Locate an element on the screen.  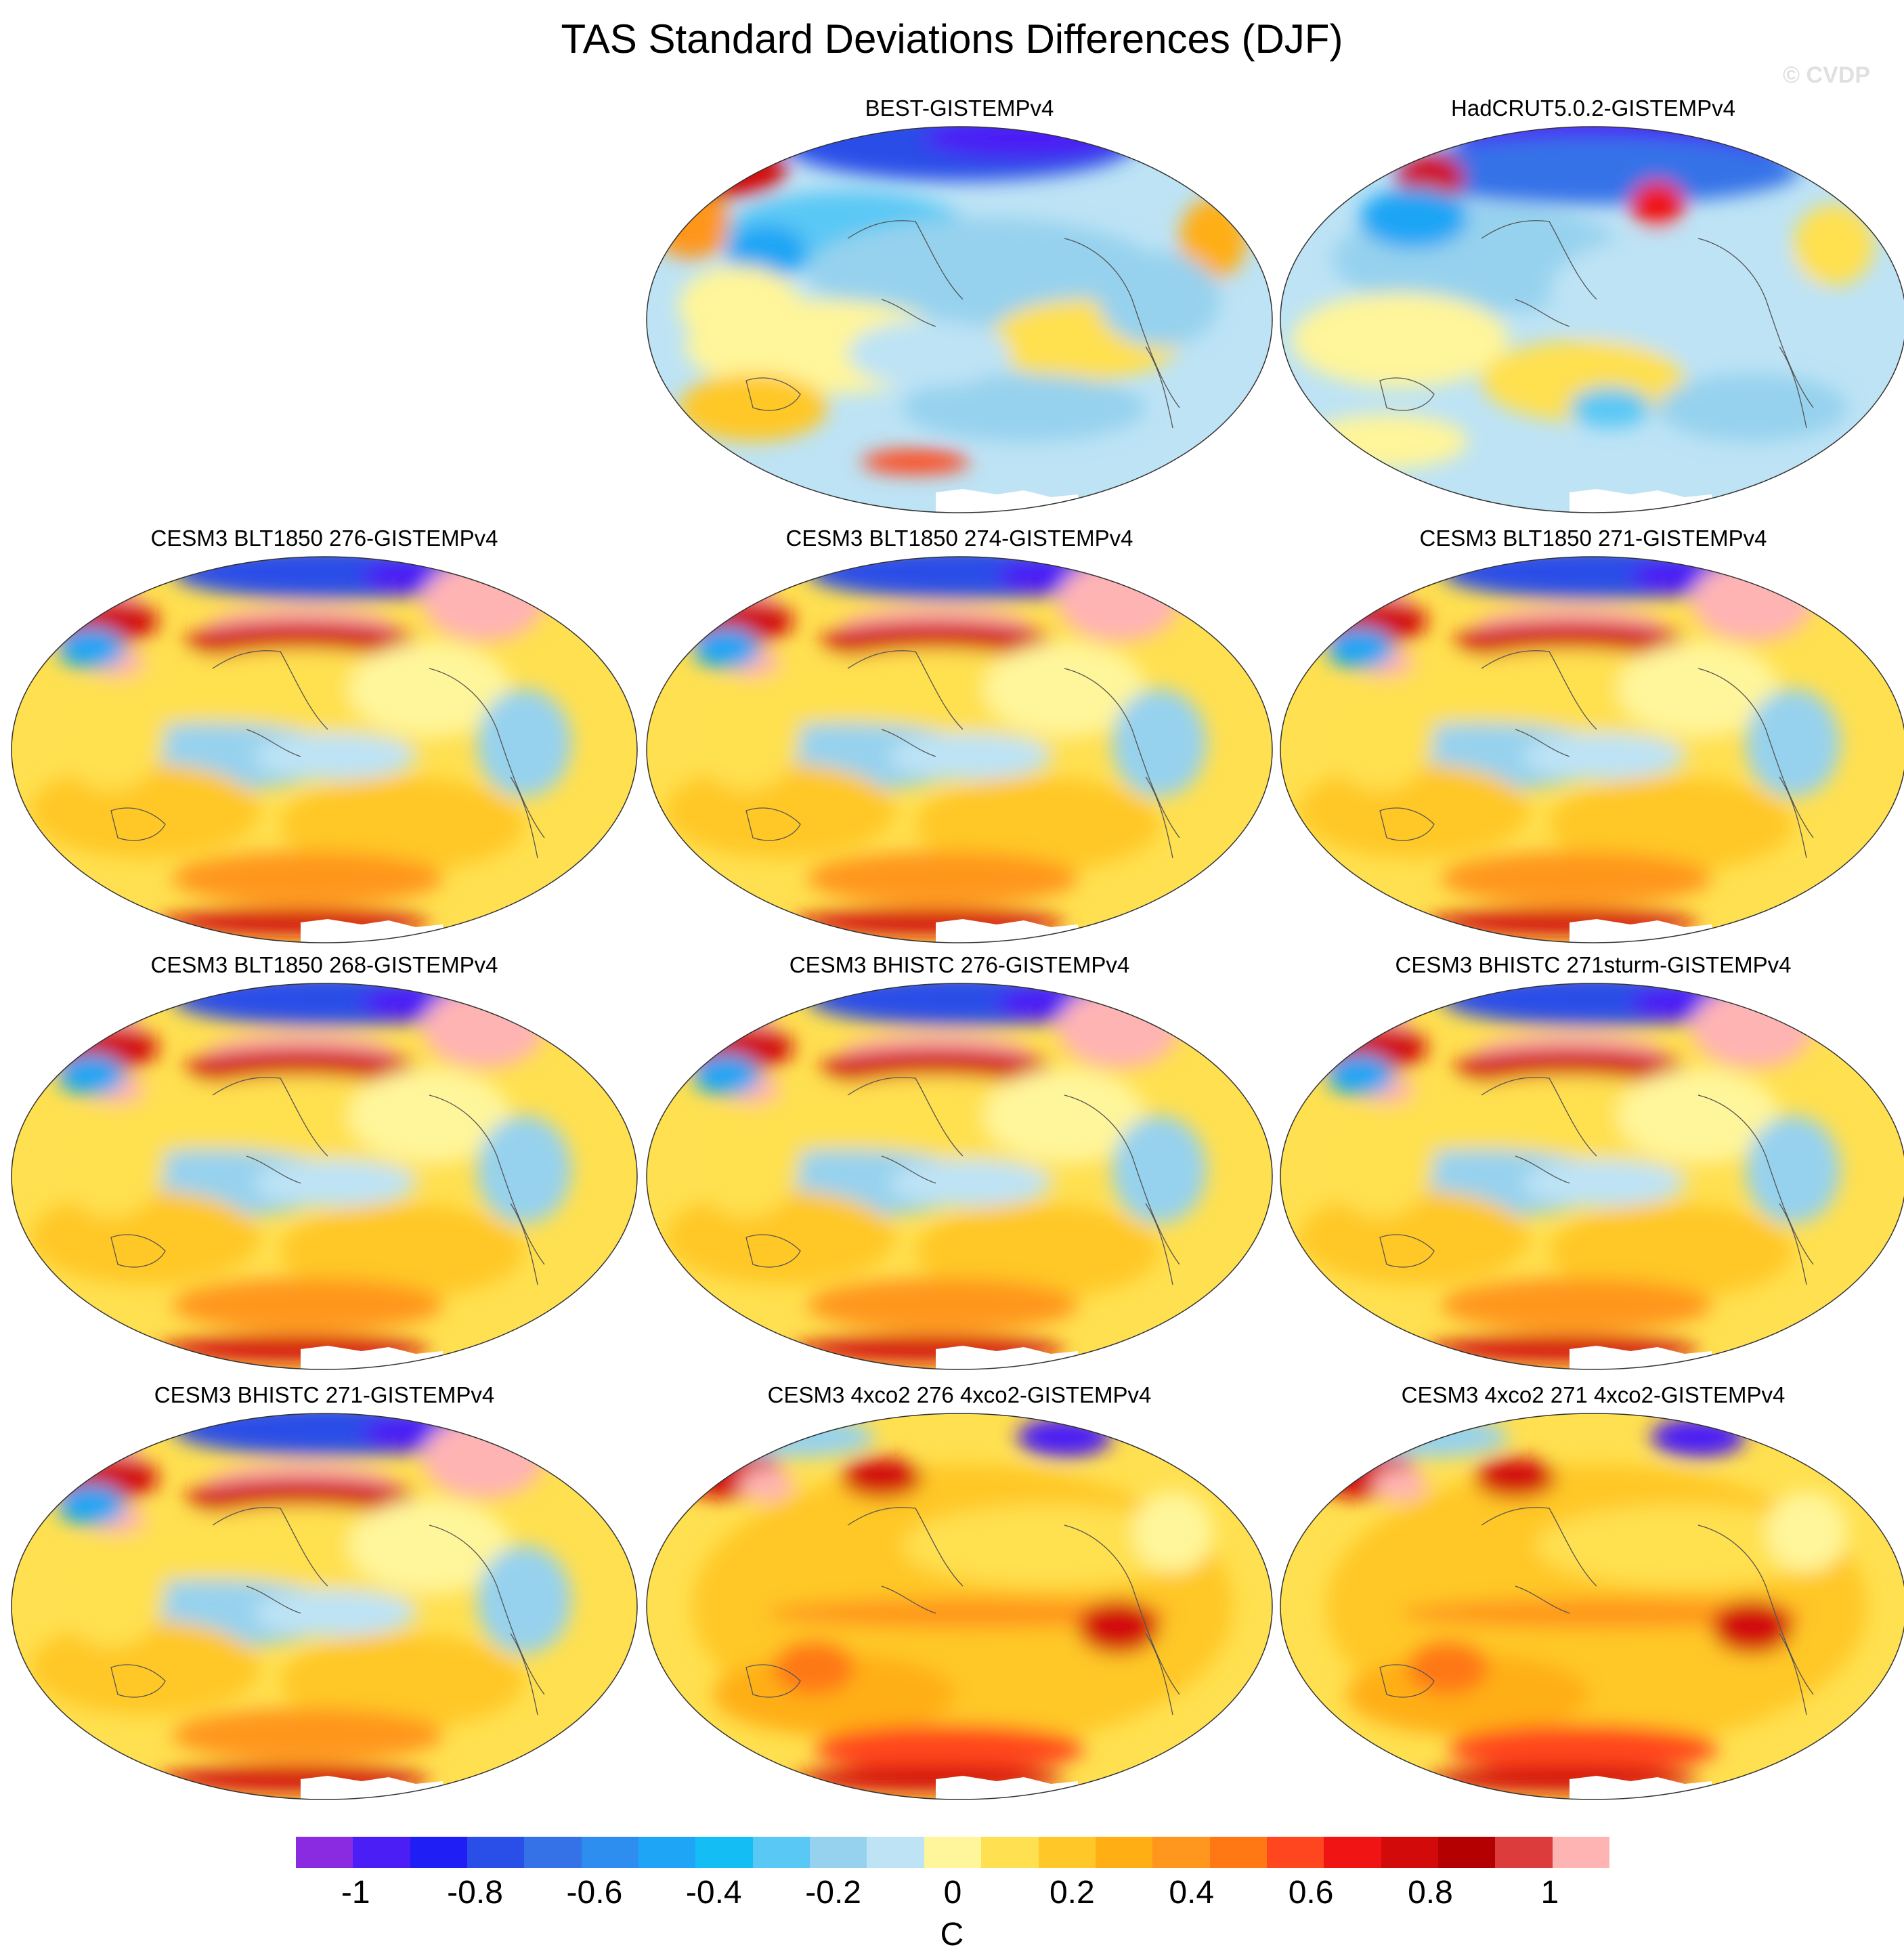
map-panel: CESM3 BLT1850 274-GISTEMPv4 is located at coordinates (960, 735).